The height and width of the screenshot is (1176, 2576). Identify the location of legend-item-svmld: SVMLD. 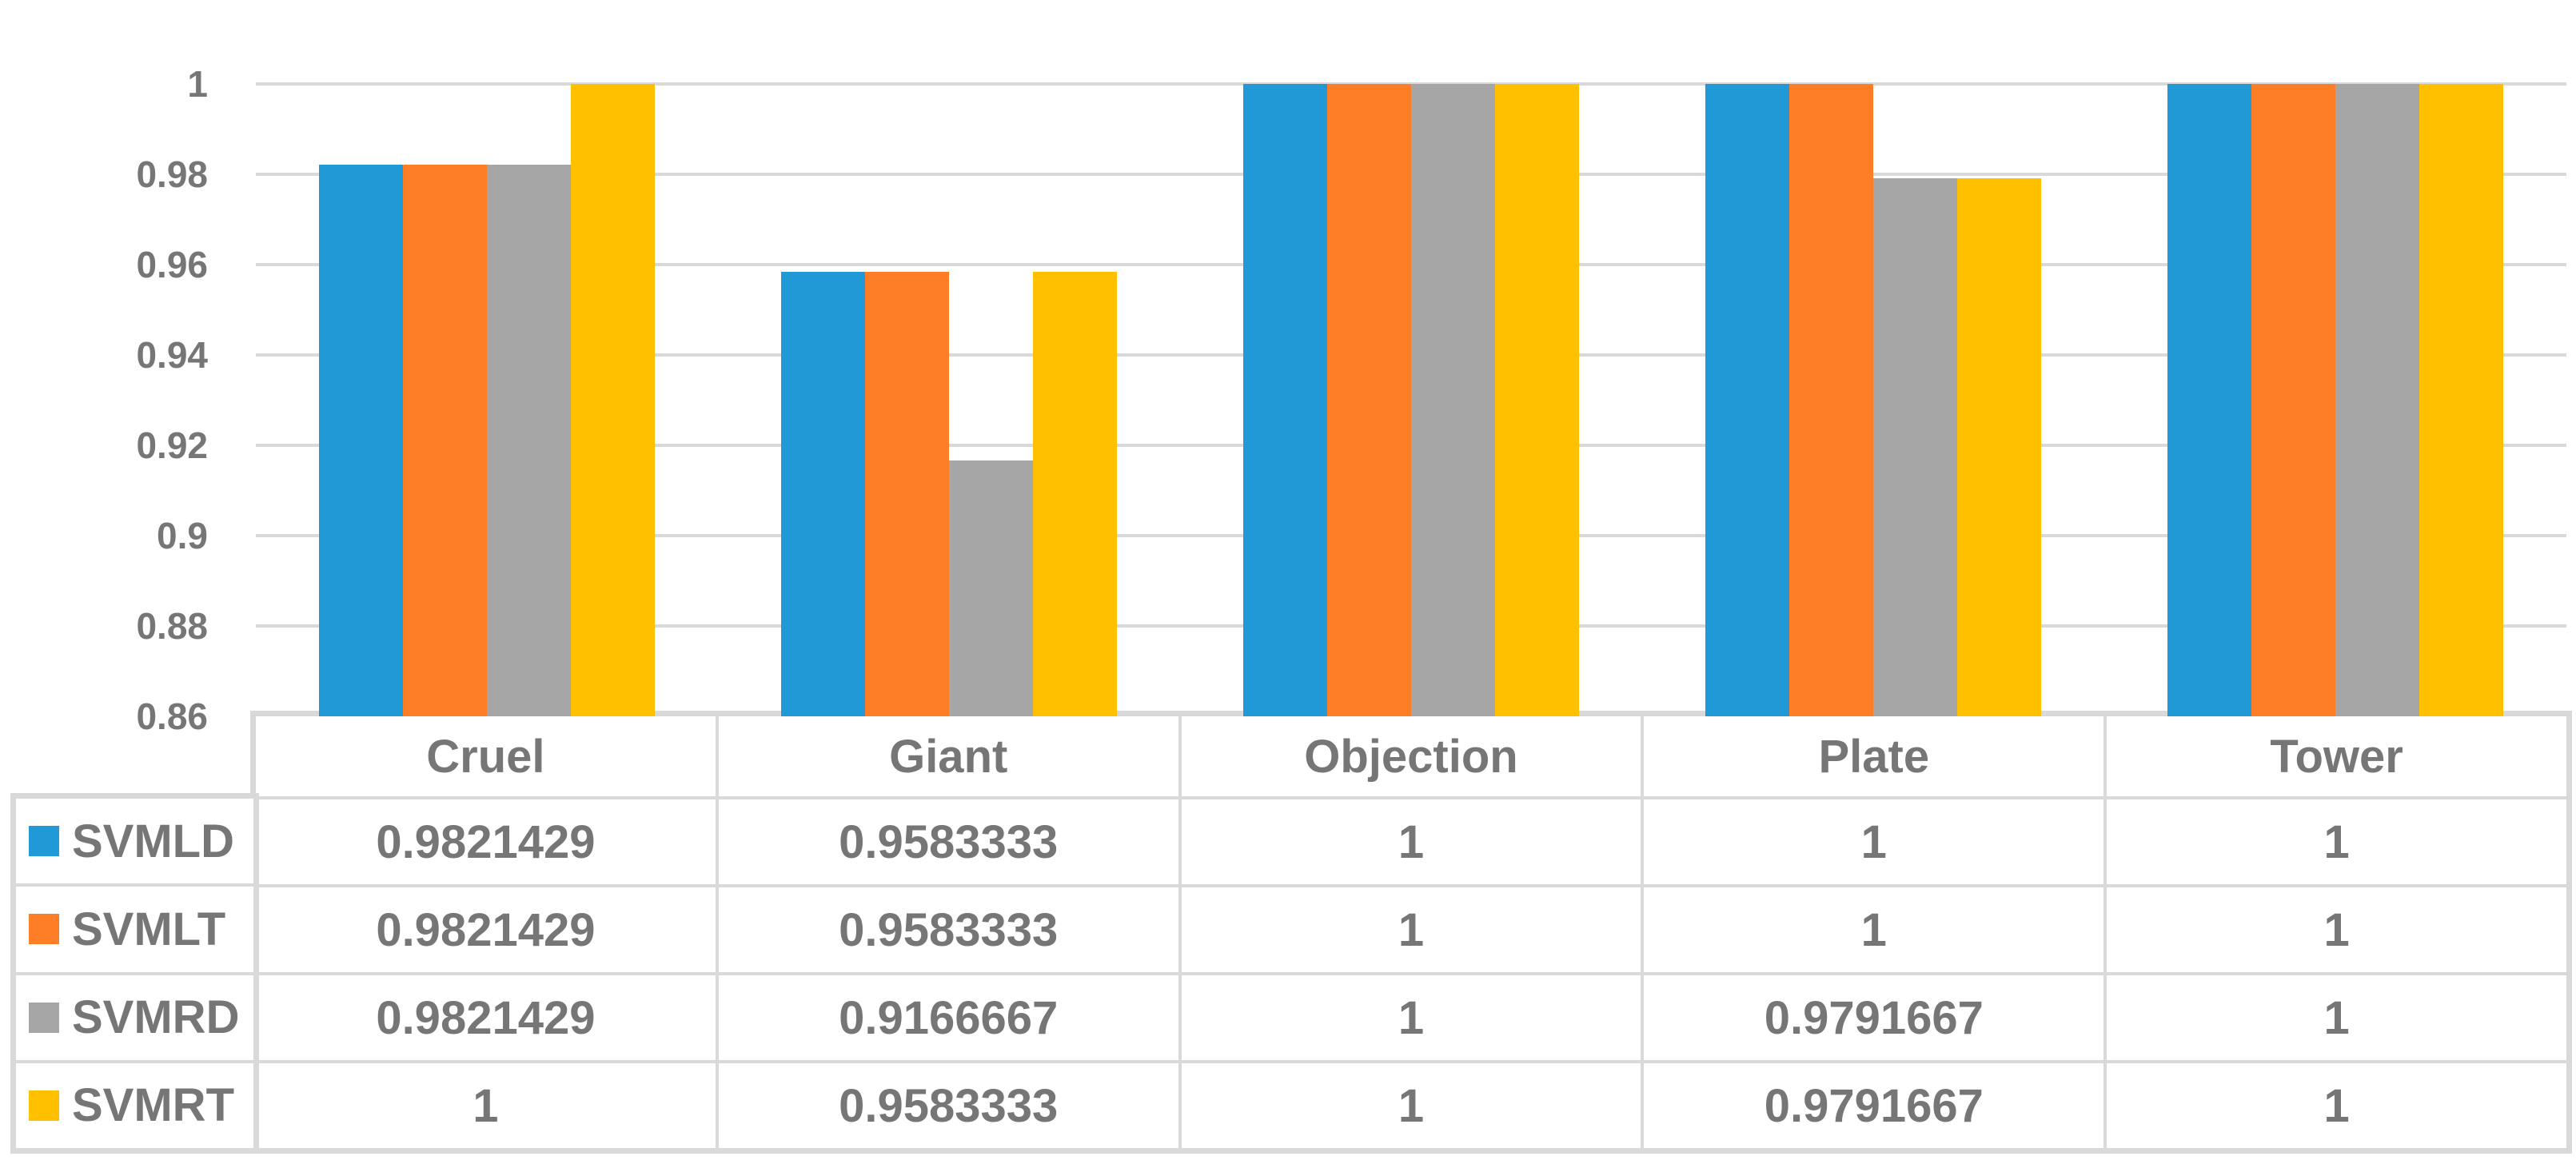
(134, 841).